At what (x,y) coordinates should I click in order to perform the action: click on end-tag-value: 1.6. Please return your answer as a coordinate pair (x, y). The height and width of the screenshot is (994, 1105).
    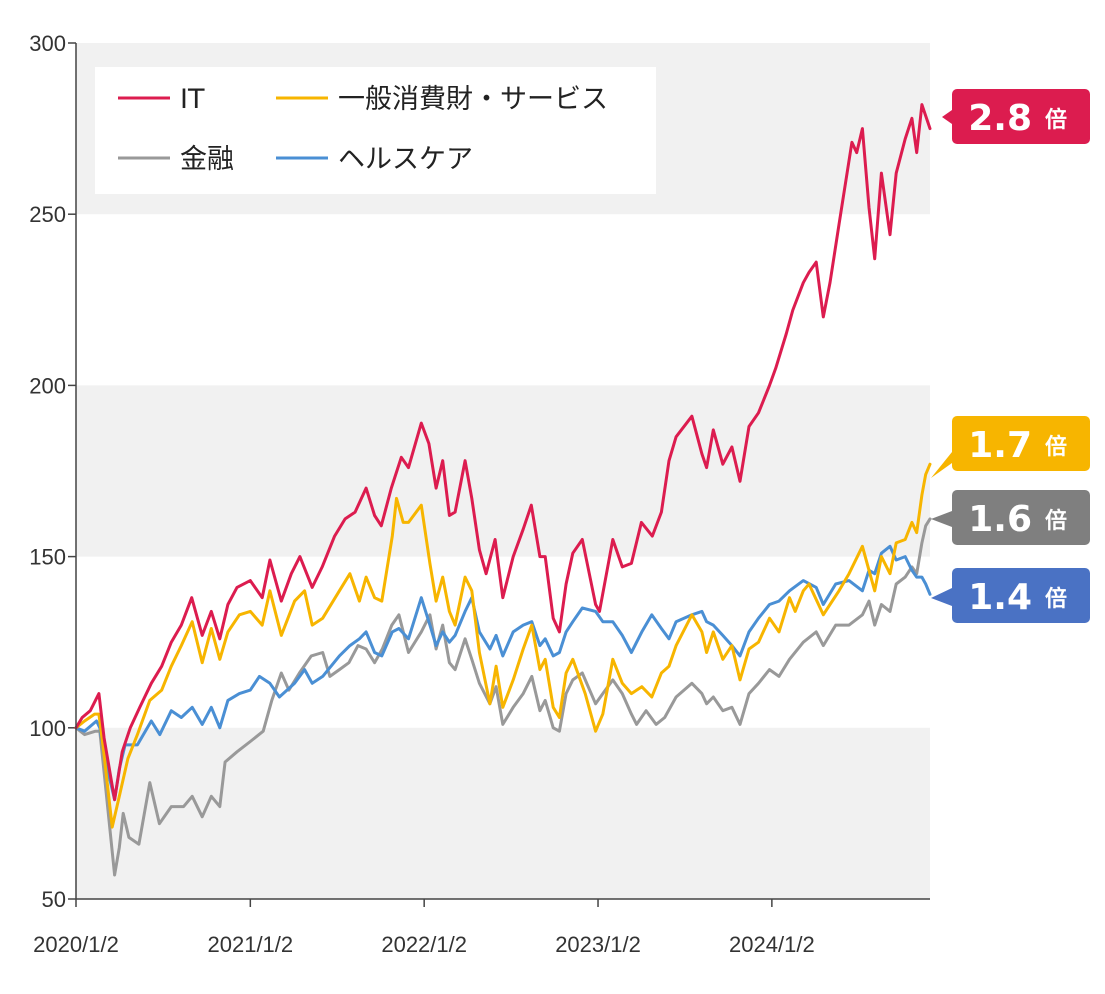
    Looking at the image, I should click on (1000, 519).